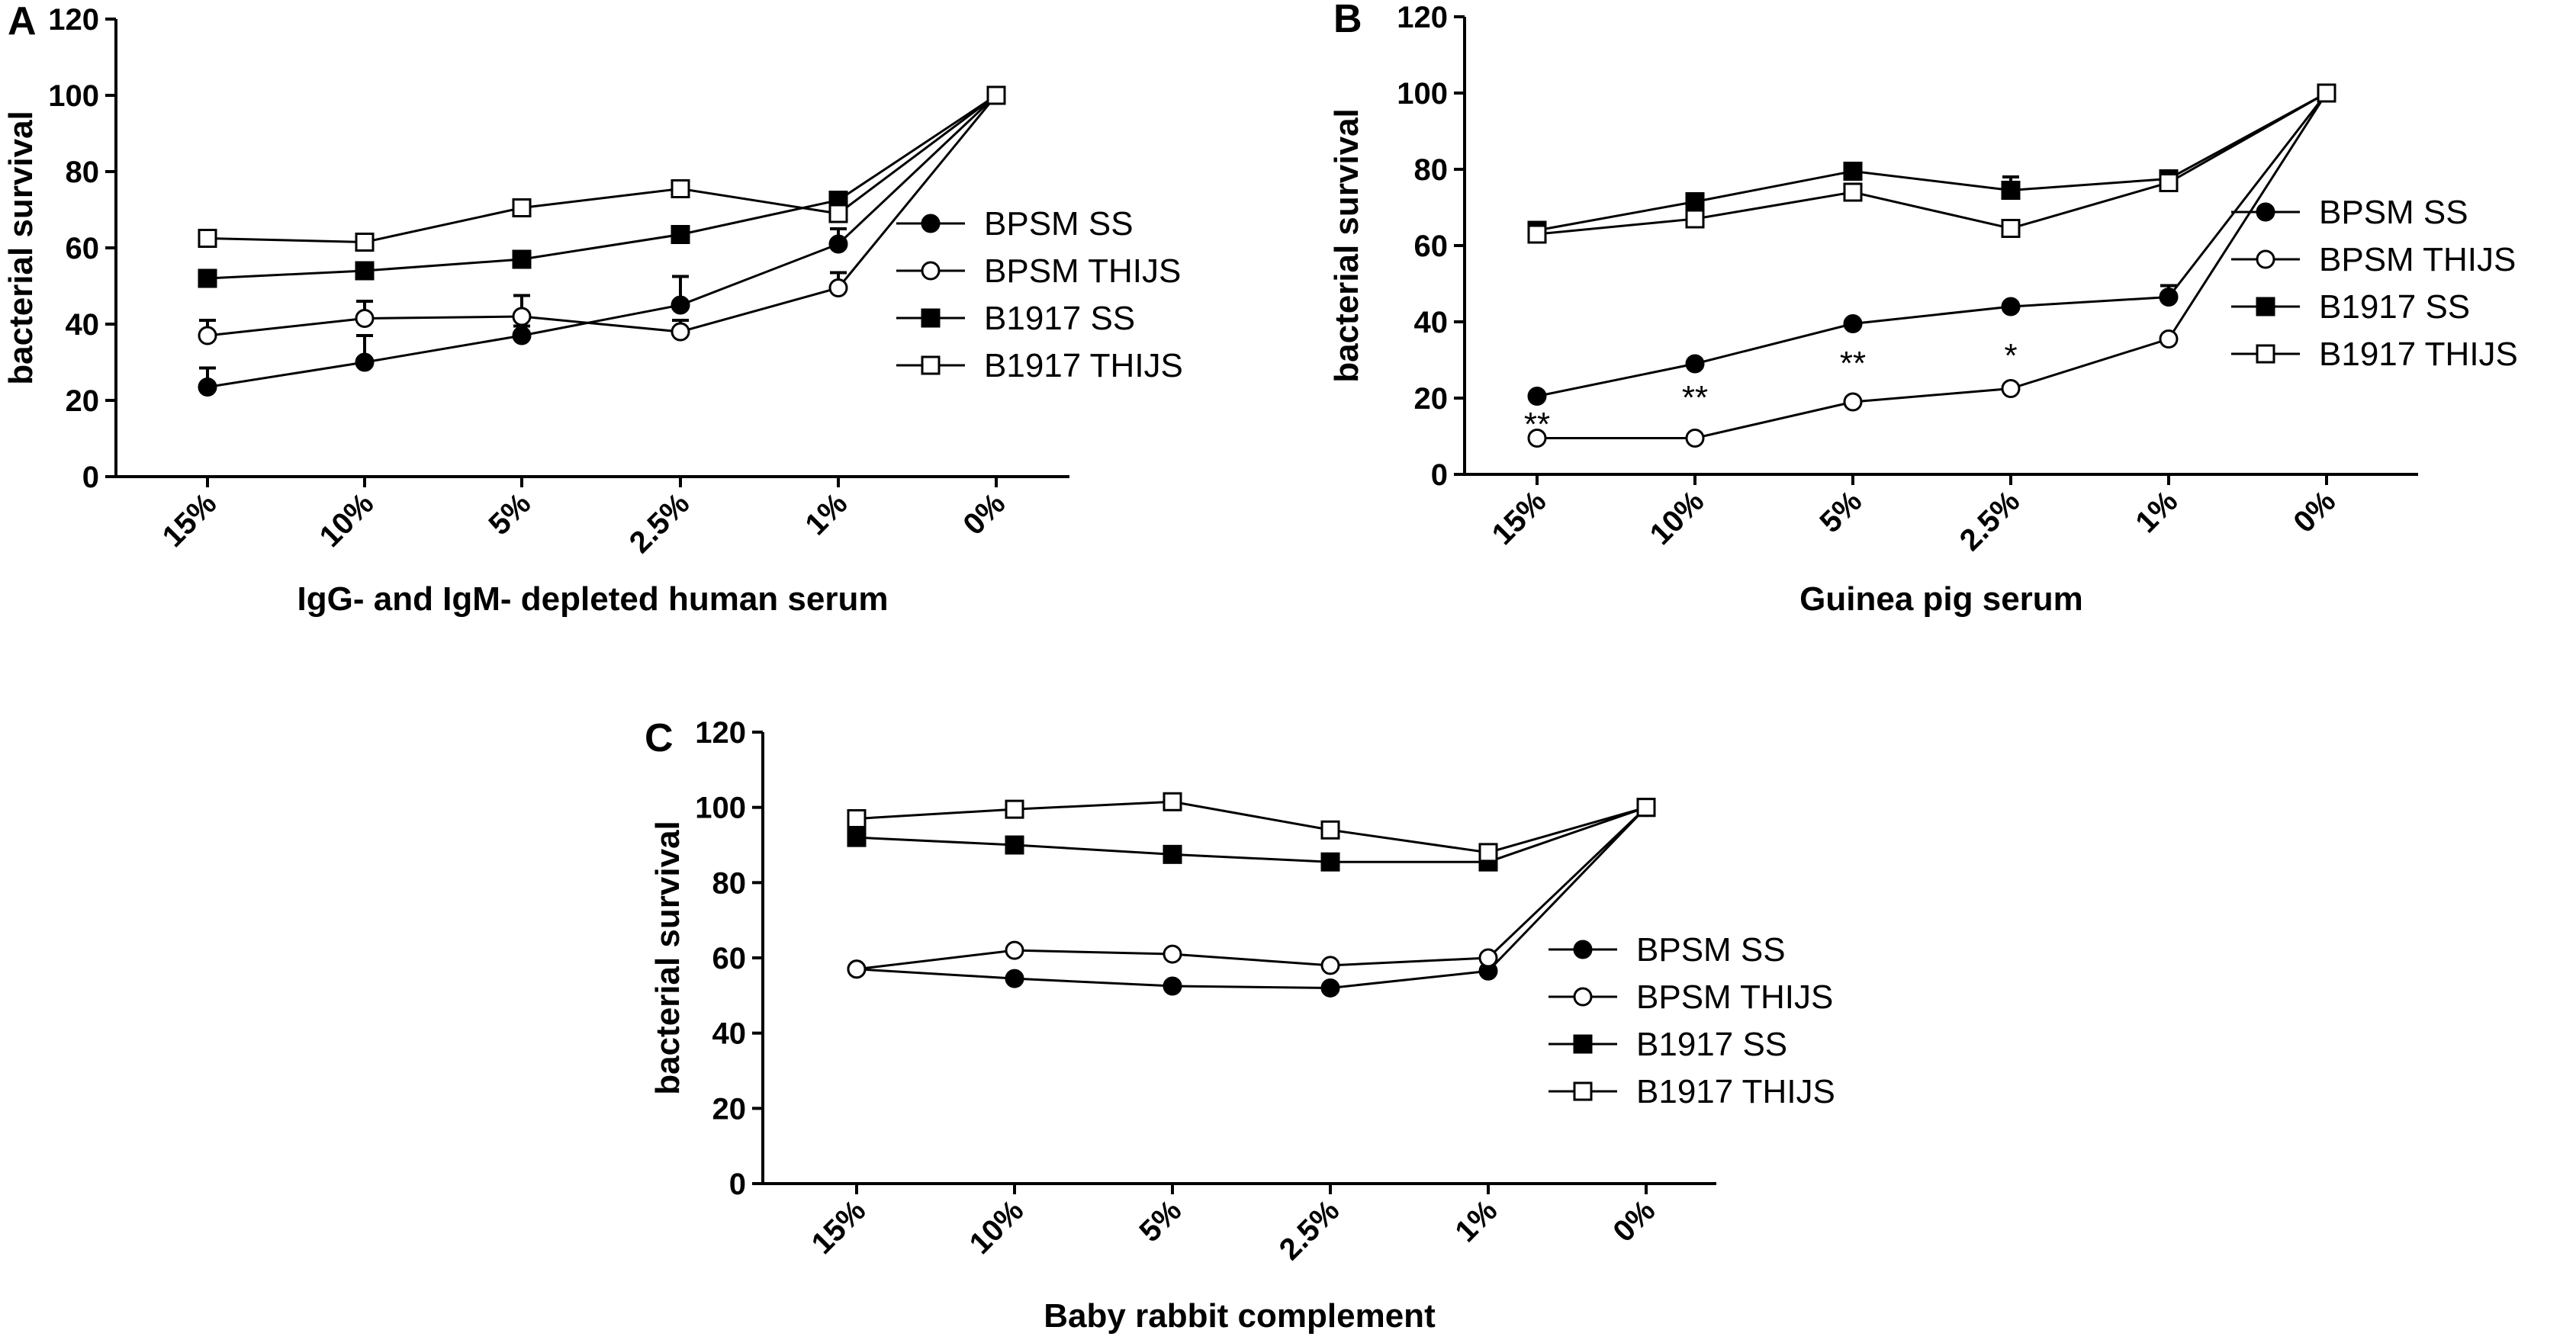 The image size is (2576, 1343). I want to click on significance-mark: *, so click(2011, 355).